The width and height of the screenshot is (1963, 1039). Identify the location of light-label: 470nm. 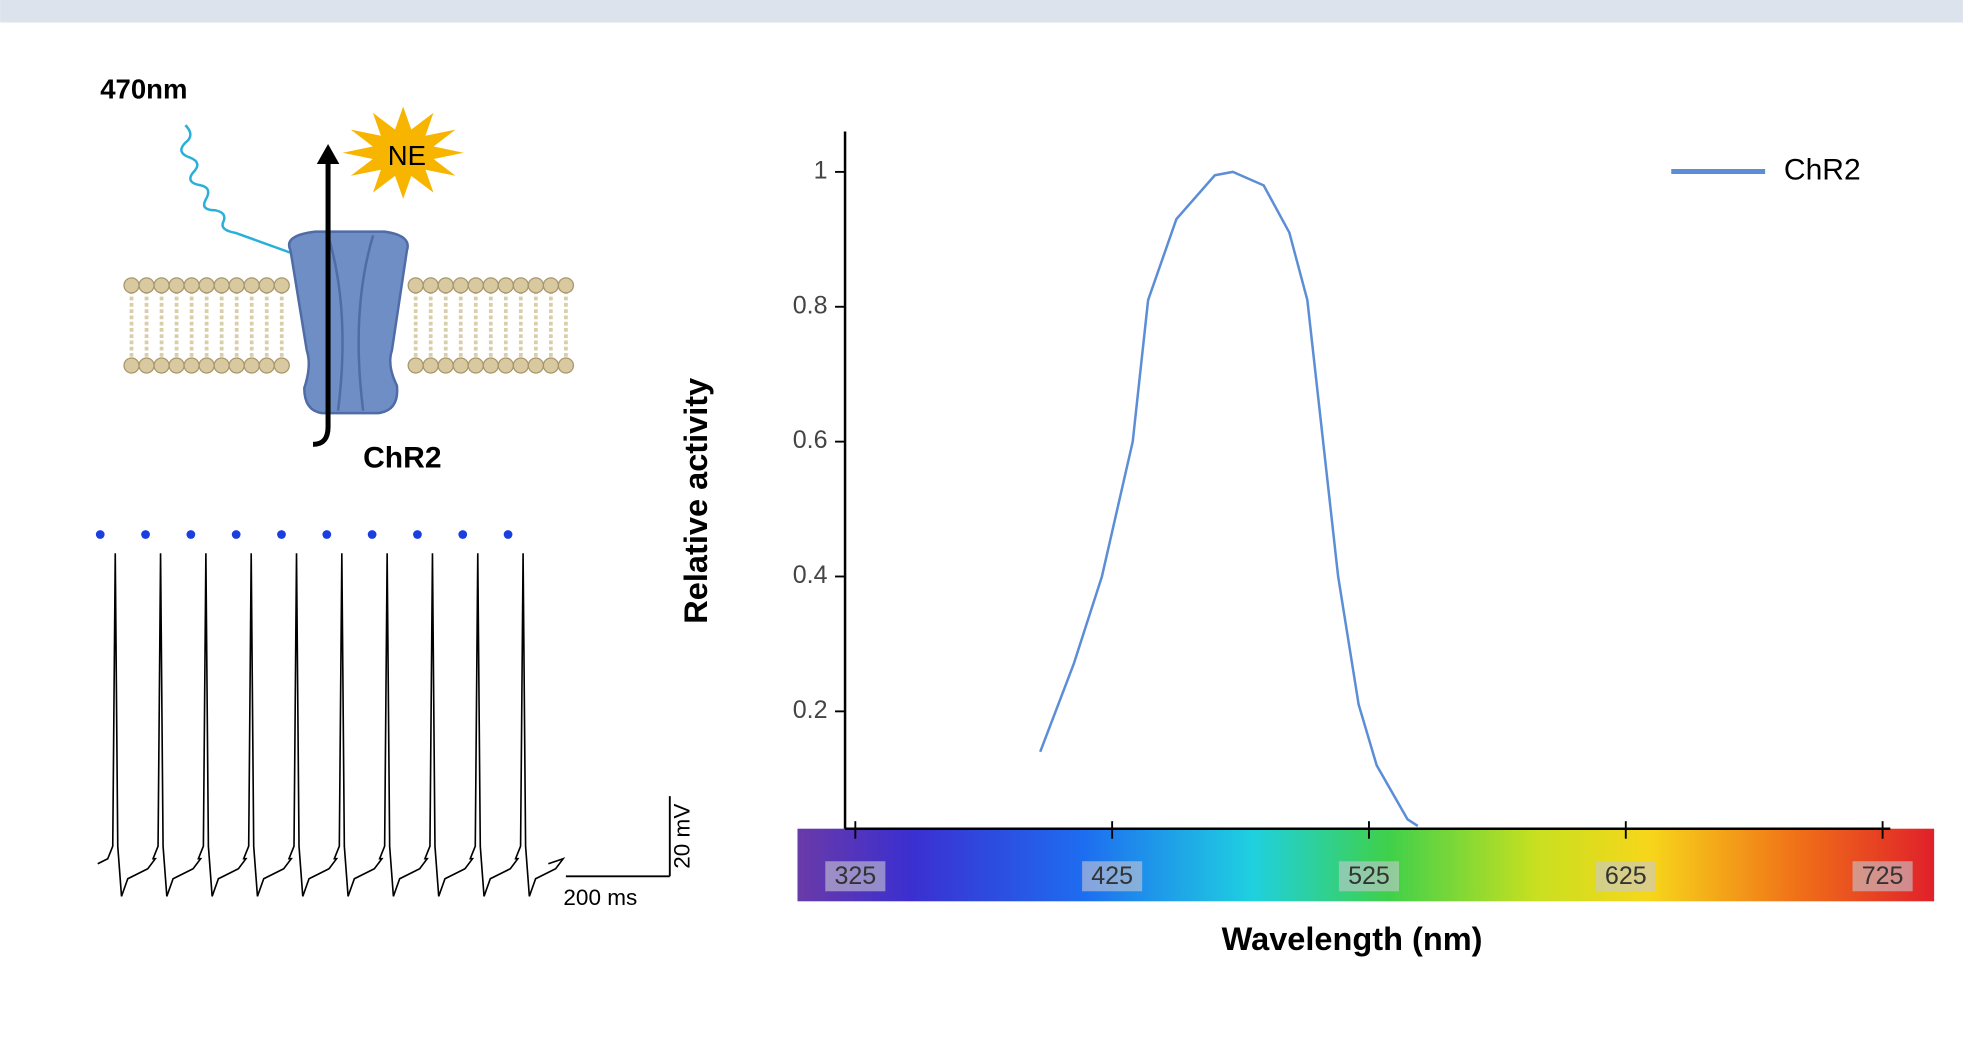
(143, 89).